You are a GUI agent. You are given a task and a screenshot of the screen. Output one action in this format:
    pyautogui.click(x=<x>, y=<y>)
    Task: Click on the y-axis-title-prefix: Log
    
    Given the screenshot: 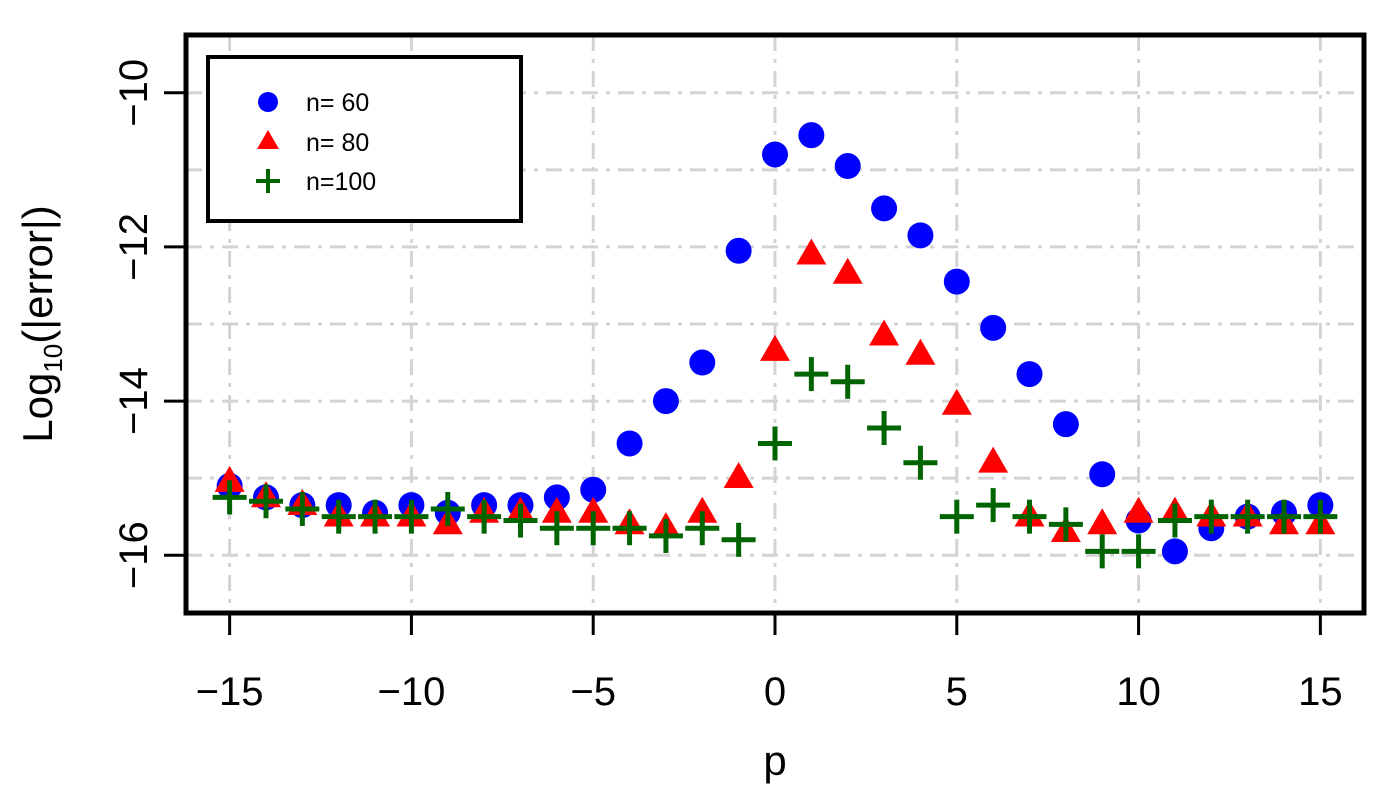 What is the action you would take?
    pyautogui.click(x=37, y=408)
    